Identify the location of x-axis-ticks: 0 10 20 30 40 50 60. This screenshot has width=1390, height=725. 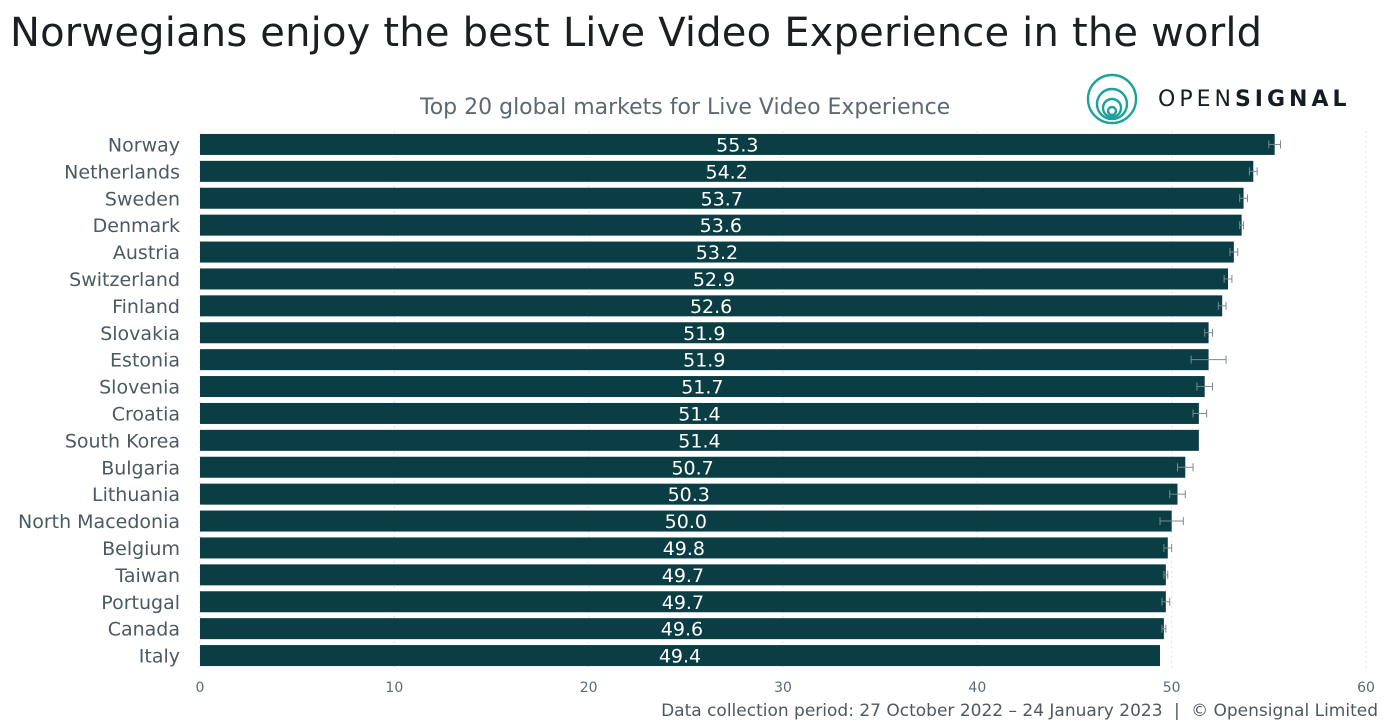
(785, 688).